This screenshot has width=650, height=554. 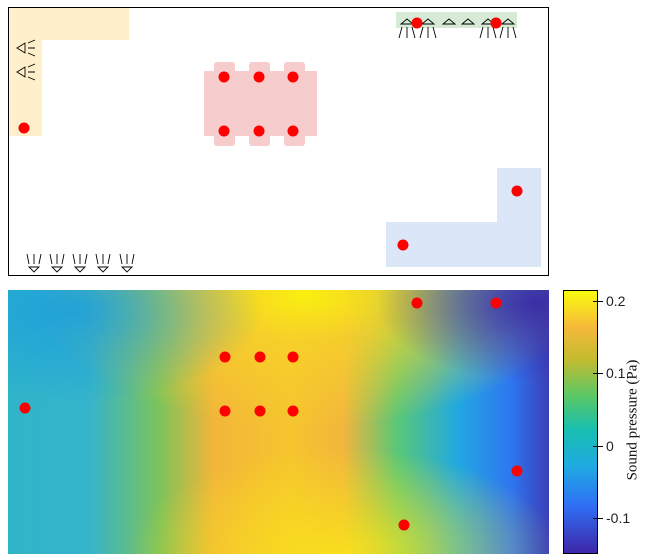 I want to click on zone-corner, so click(x=463, y=217).